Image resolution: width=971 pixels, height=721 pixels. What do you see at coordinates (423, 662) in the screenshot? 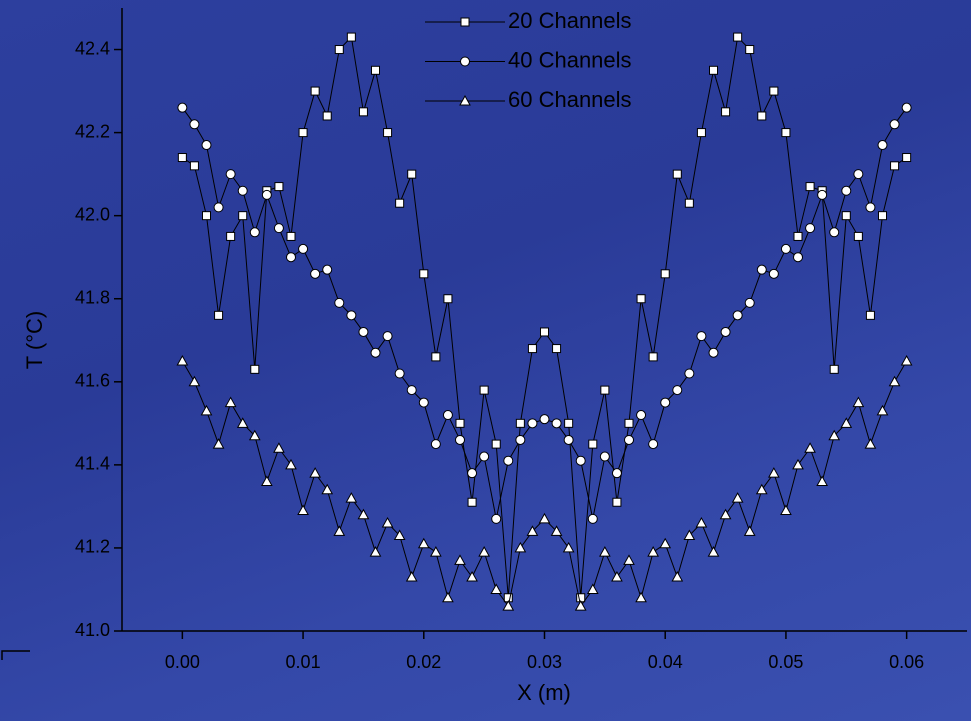
I see `x-tick-label: 0.02` at bounding box center [423, 662].